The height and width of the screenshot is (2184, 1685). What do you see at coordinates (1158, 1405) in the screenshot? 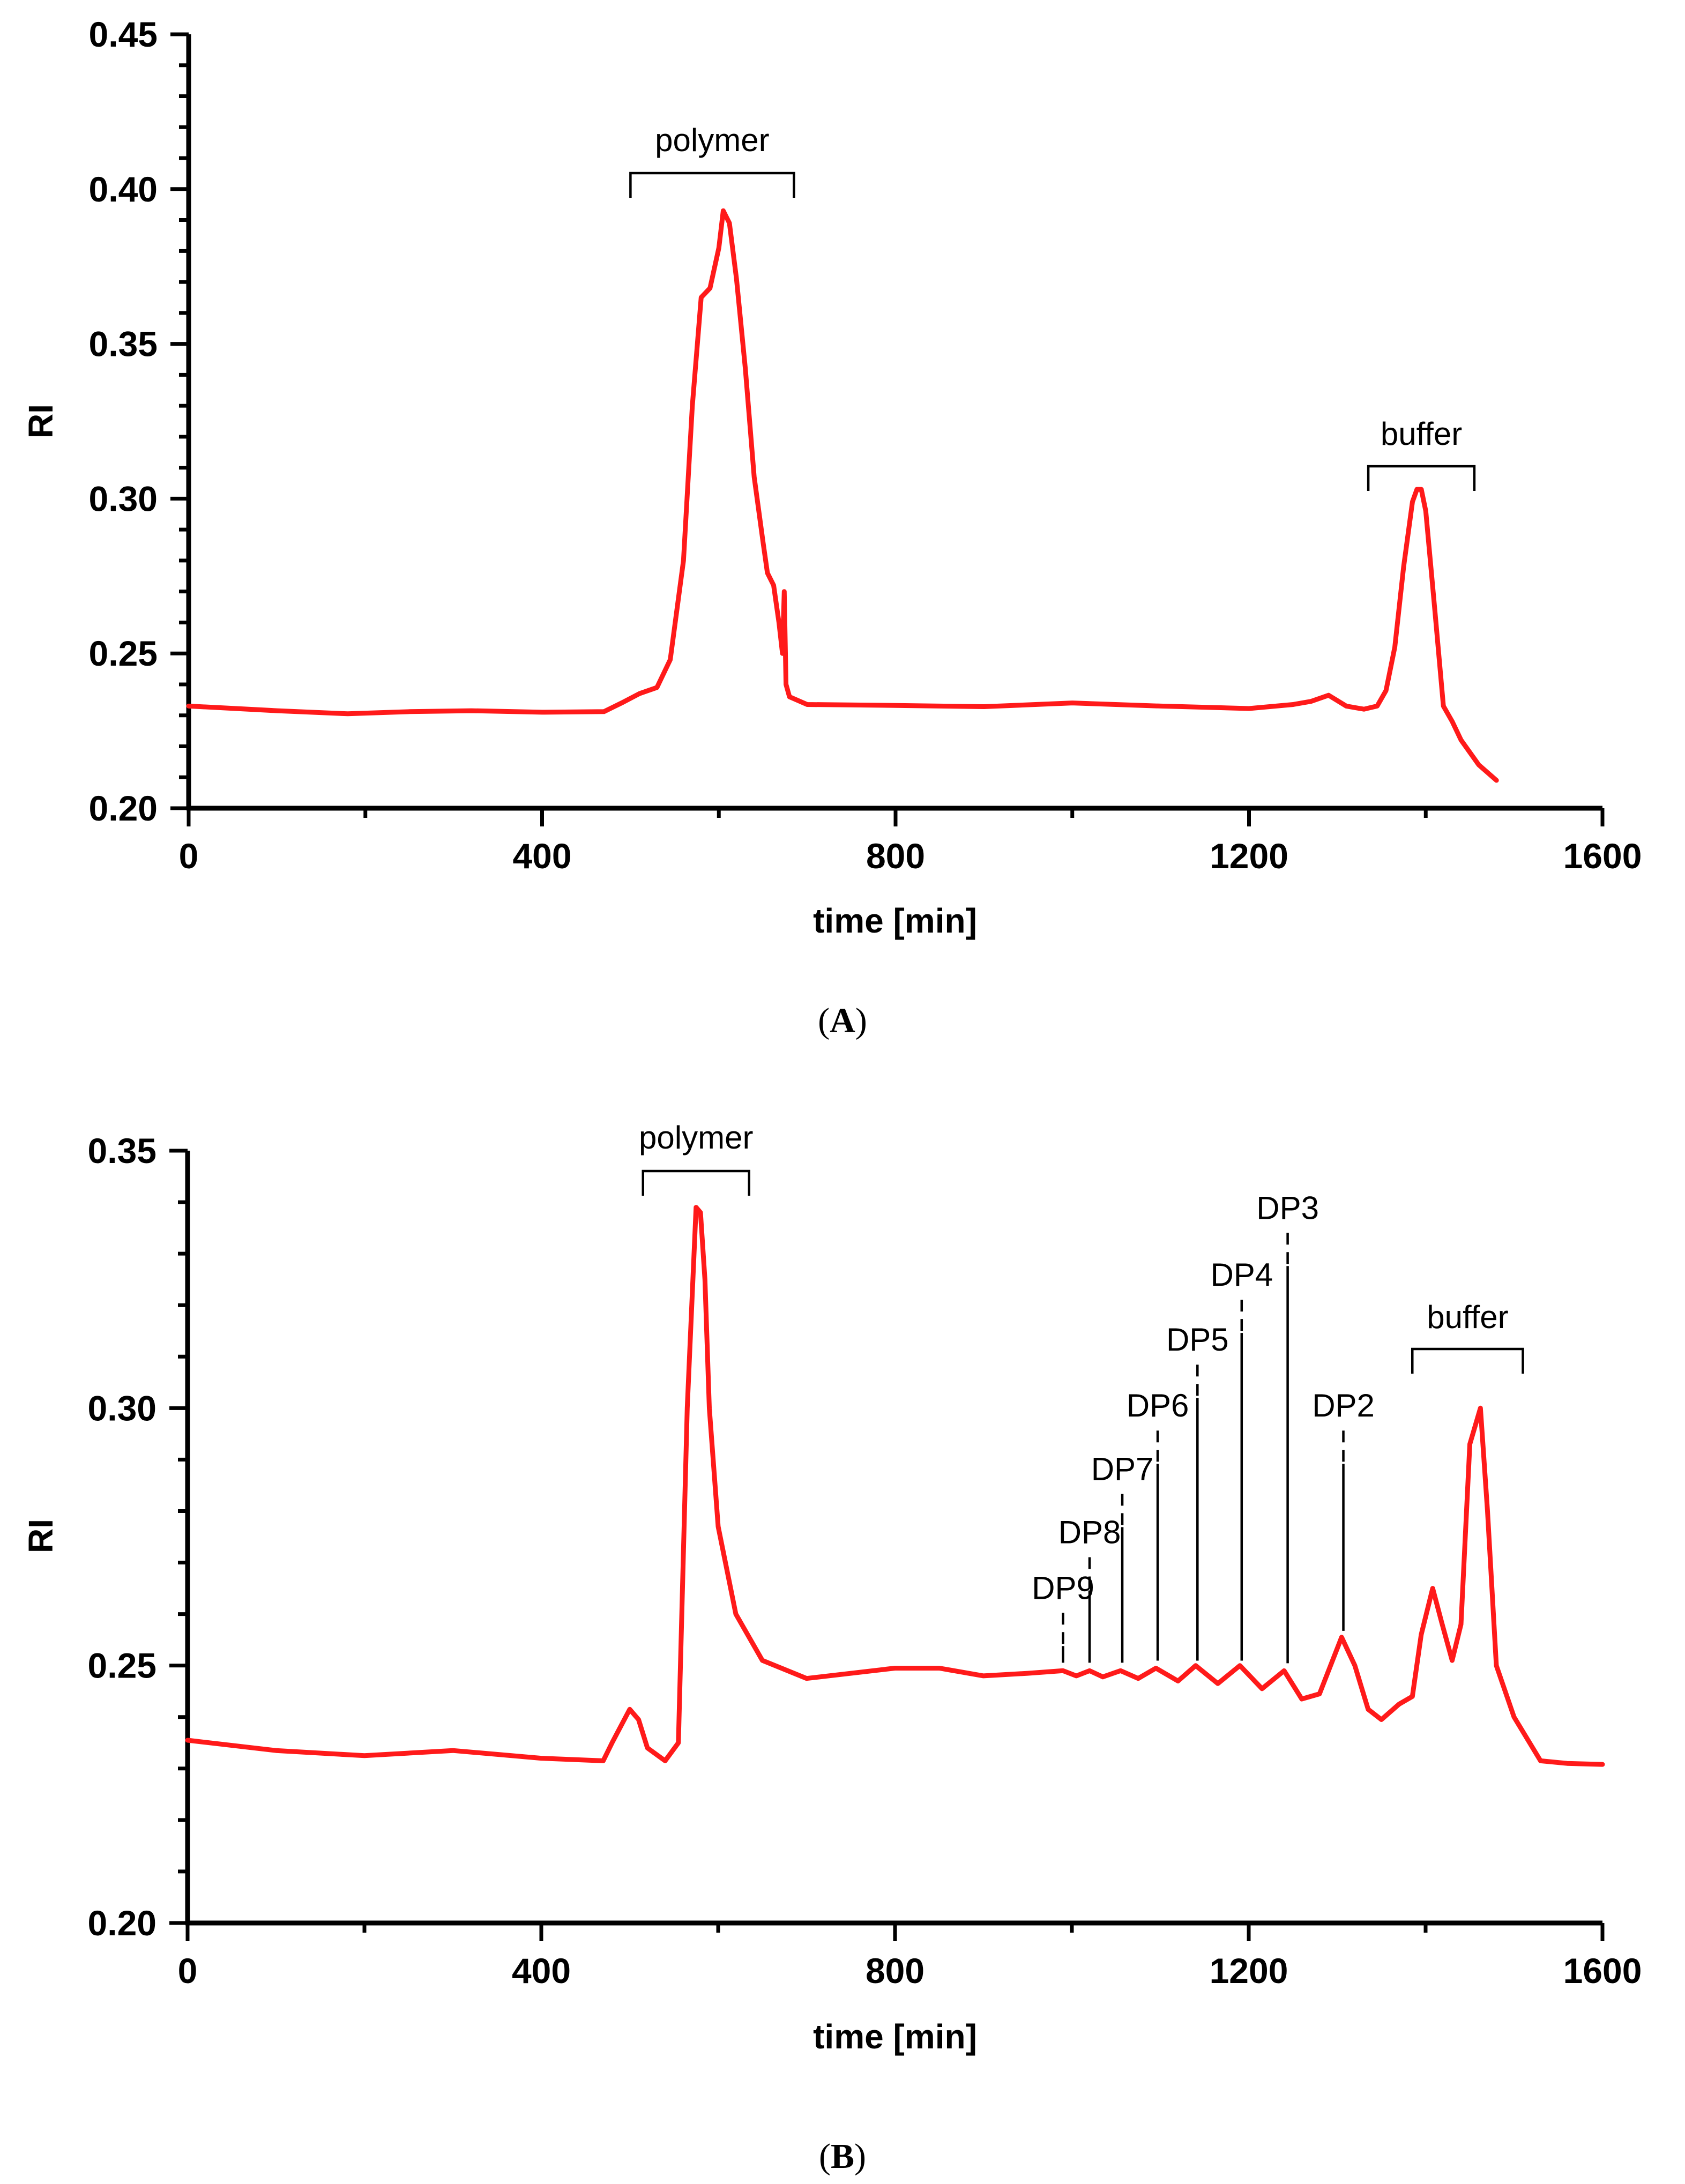
I see `peak-label: DP6` at bounding box center [1158, 1405].